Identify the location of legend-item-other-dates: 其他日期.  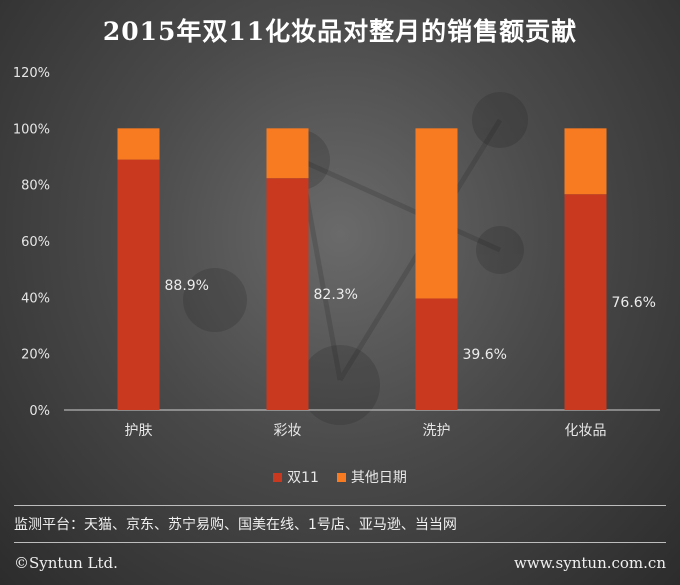
(371, 477).